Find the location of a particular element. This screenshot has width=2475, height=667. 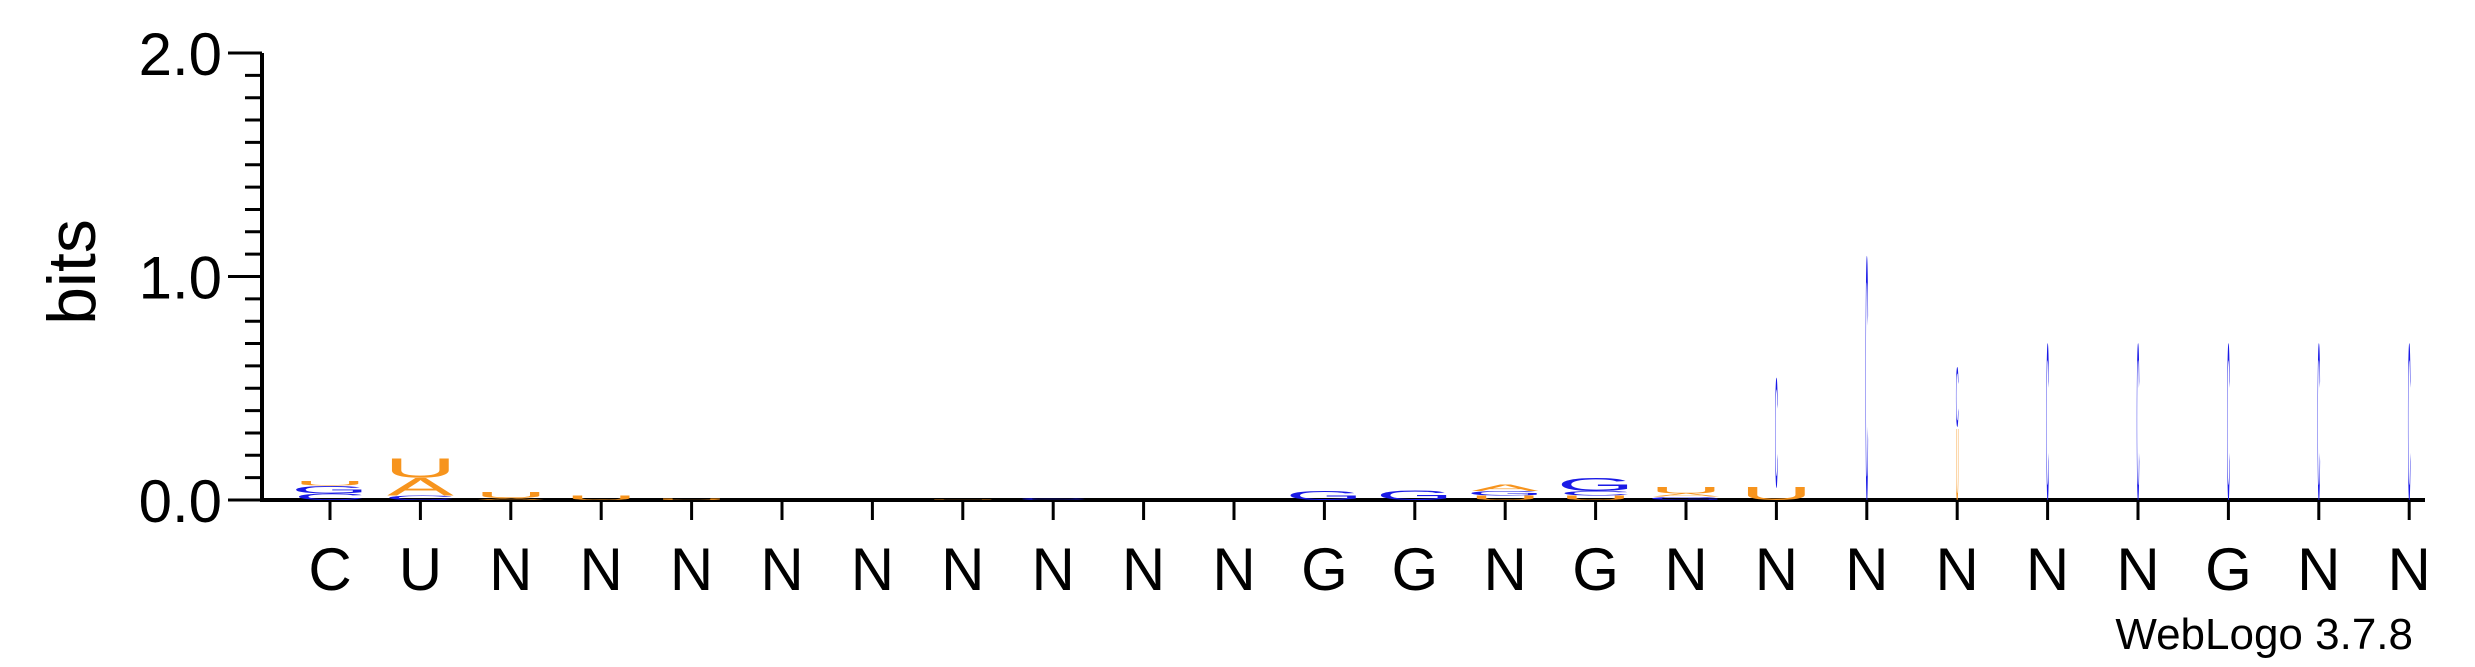

weblogo-credit: WebLogo 3.7.8 is located at coordinates (2264, 634).